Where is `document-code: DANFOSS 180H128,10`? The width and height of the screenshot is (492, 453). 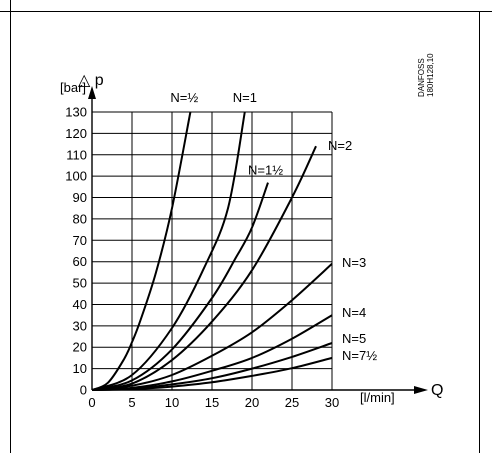
document-code: DANFOSS 180H128,10 is located at coordinates (426, 75).